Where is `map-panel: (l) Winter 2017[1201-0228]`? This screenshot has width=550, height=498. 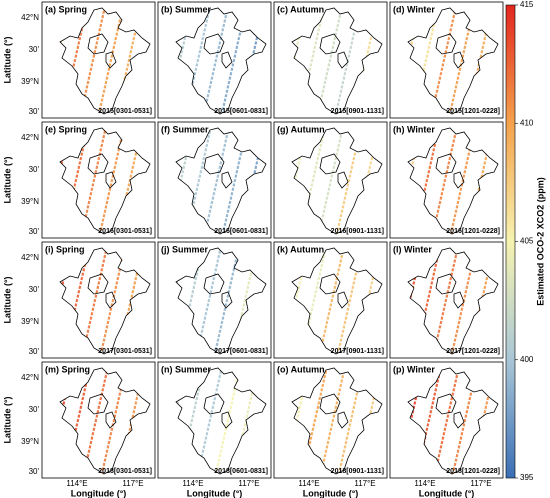
map-panel: (l) Winter 2017[1201-0228] is located at coordinates (446, 300).